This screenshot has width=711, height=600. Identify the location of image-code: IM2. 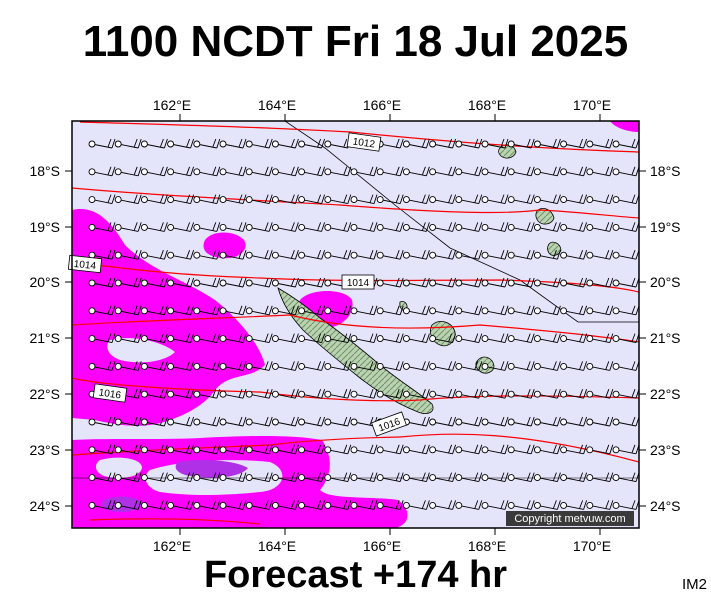
(694, 584).